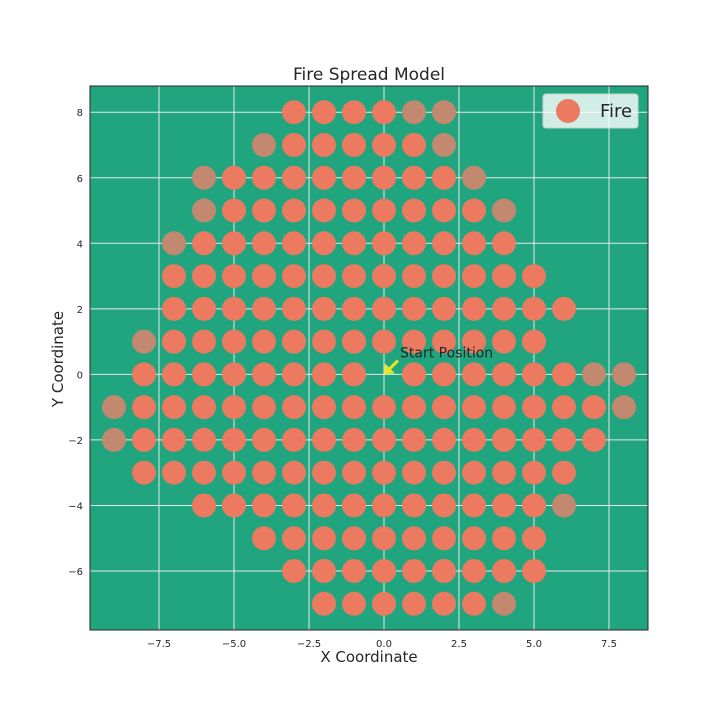  What do you see at coordinates (438, 360) in the screenshot?
I see `start-position-annotation: Start Position` at bounding box center [438, 360].